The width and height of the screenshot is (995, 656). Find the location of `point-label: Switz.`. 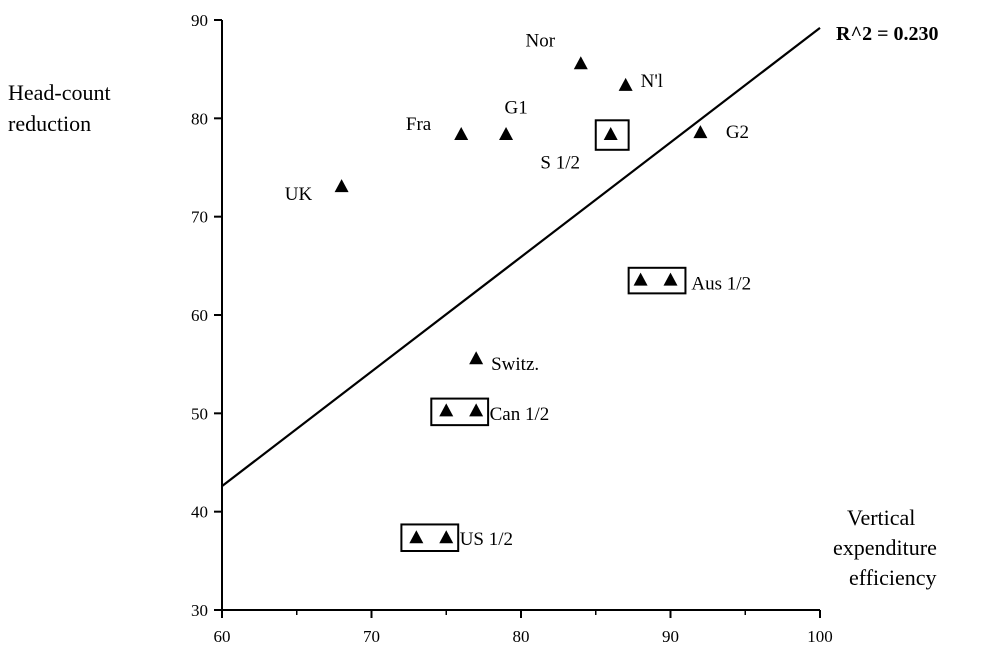

point-label: Switz. is located at coordinates (515, 364).